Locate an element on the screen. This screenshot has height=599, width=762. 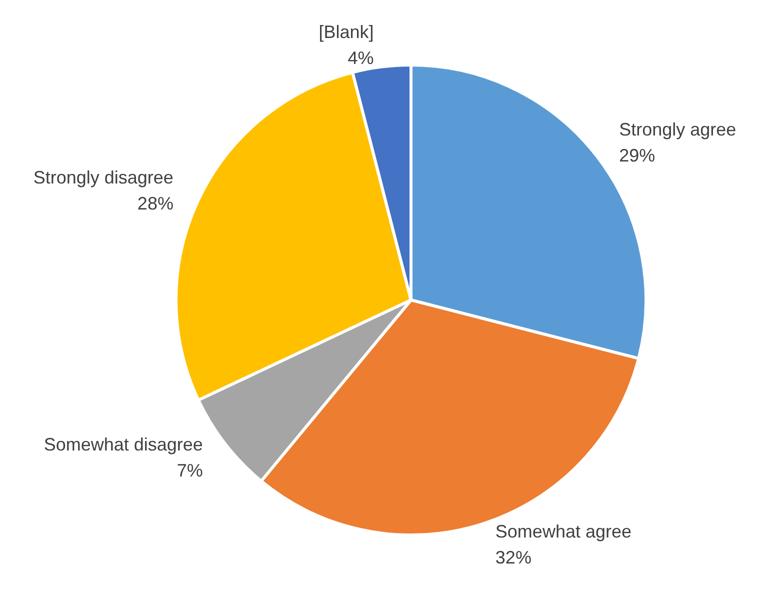
slice-label: Somewhat agree is located at coordinates (563, 531).